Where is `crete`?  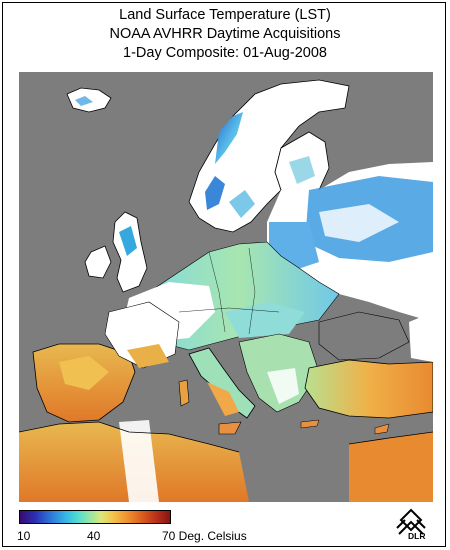
crete is located at coordinates (310, 424).